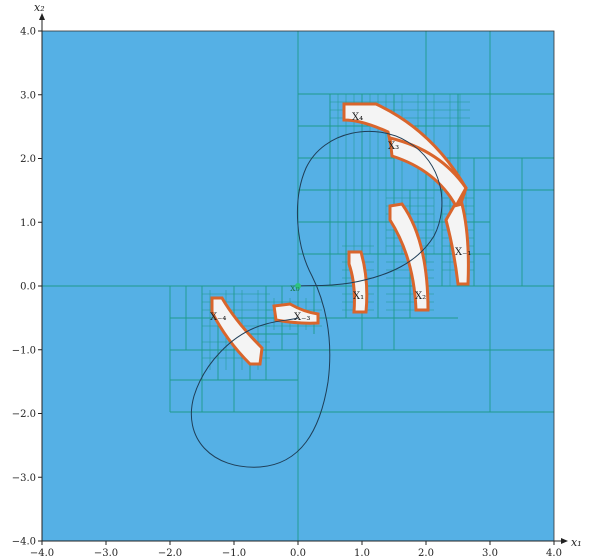 Image resolution: width=599 pixels, height=559 pixels. I want to click on y-tick-label: 1.0, so click(28, 223).